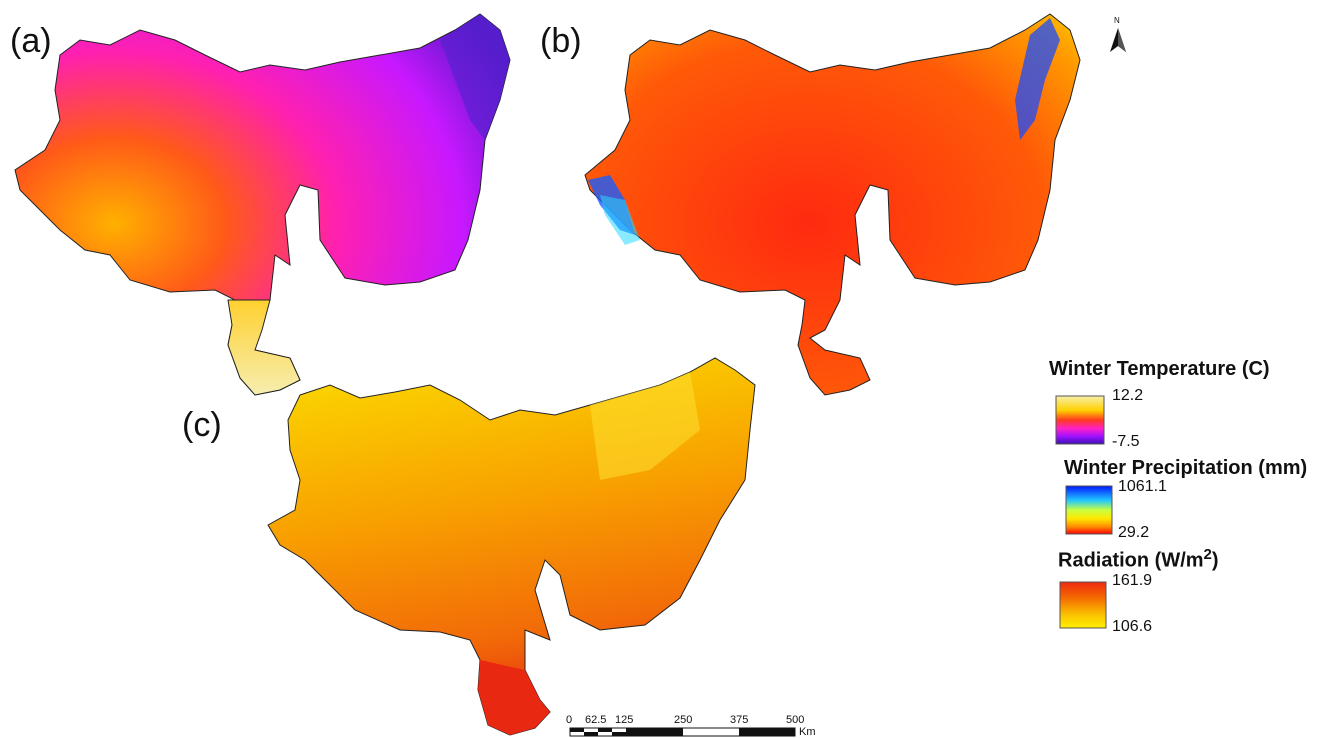 The height and width of the screenshot is (738, 1330). What do you see at coordinates (1142, 486) in the screenshot?
I see `precipitation-legend-max: 1061.1` at bounding box center [1142, 486].